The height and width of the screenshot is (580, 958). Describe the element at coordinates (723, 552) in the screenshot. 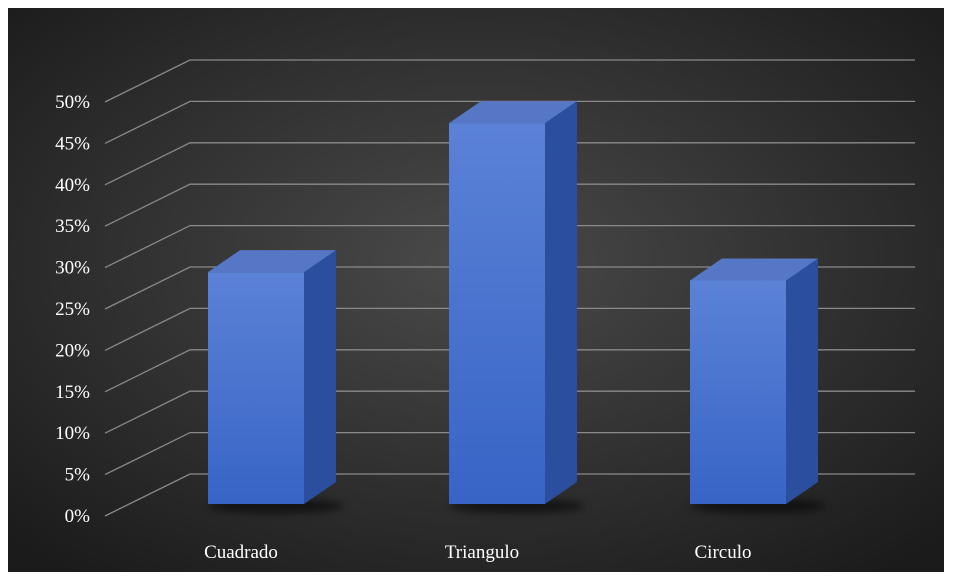

I see `x-category-label: Circulo` at that location.